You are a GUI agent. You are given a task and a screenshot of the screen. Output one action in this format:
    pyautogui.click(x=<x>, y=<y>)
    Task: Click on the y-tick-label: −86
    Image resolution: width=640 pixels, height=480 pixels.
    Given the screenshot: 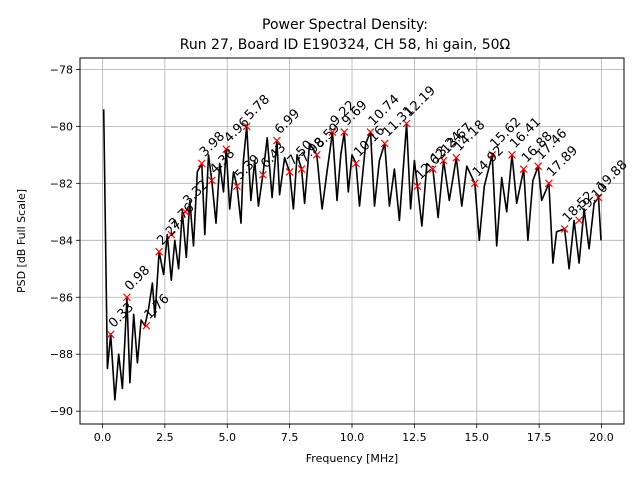 What is the action you would take?
    pyautogui.click(x=61, y=297)
    